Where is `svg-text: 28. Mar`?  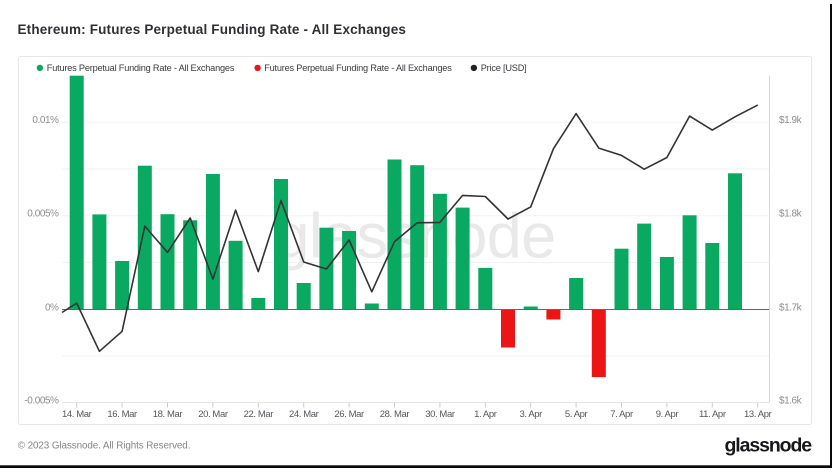 svg-text: 28. Mar is located at coordinates (395, 414).